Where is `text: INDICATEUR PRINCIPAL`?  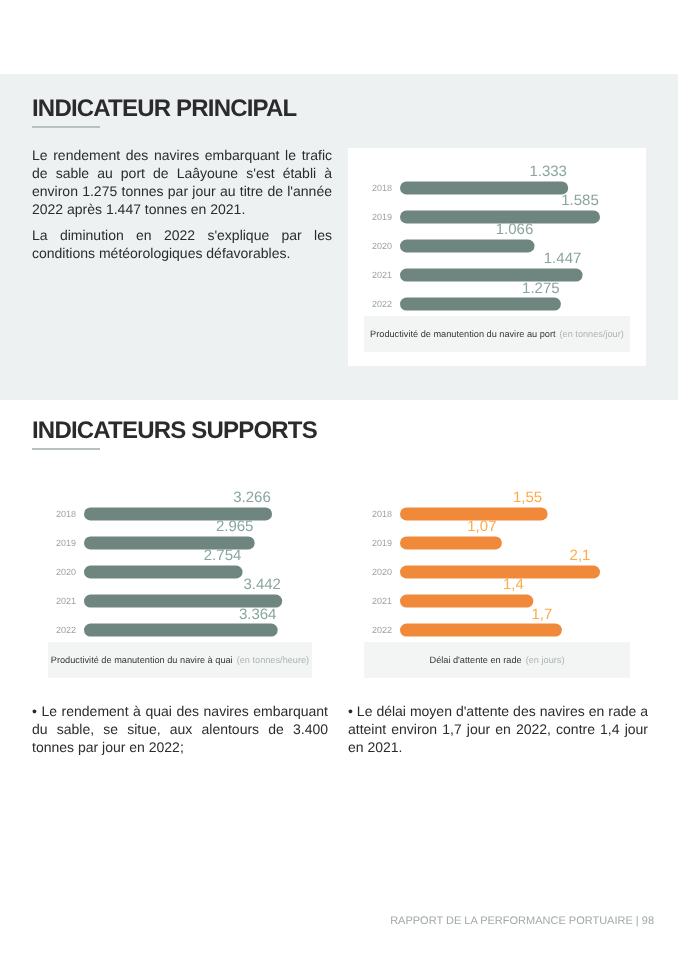
text: INDICATEUR PRINCIPAL is located at coordinates (164, 108).